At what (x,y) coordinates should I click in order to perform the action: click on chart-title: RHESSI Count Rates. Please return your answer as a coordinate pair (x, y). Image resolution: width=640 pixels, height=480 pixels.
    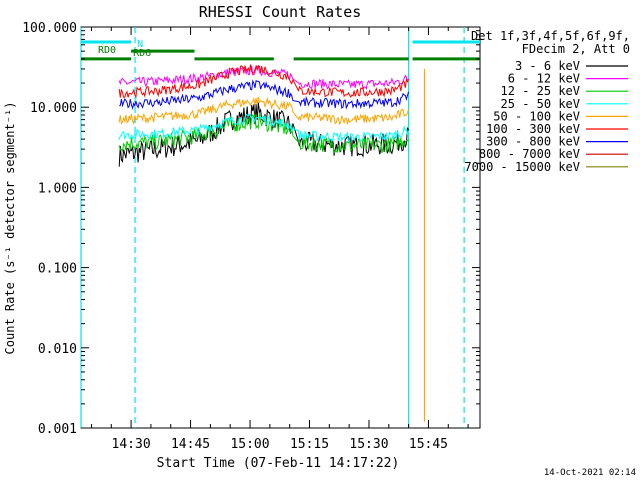
    Looking at the image, I should click on (280, 12).